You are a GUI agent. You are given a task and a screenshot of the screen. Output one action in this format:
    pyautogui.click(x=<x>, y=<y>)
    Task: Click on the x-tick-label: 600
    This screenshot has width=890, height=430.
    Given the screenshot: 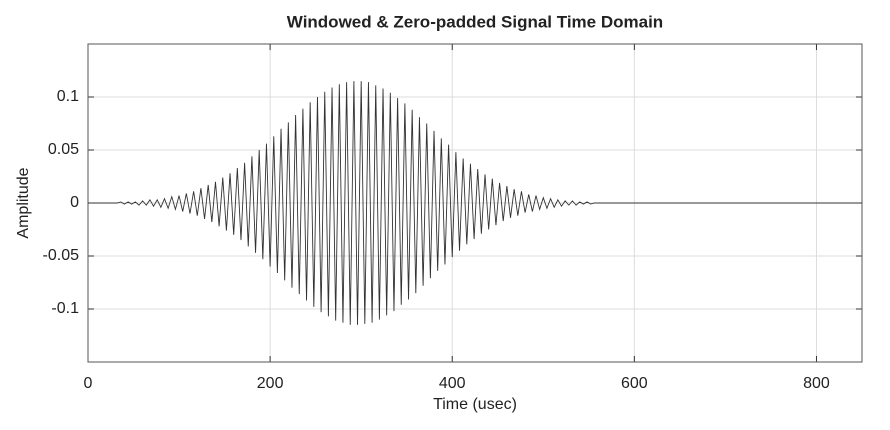 What is the action you would take?
    pyautogui.click(x=634, y=383)
    